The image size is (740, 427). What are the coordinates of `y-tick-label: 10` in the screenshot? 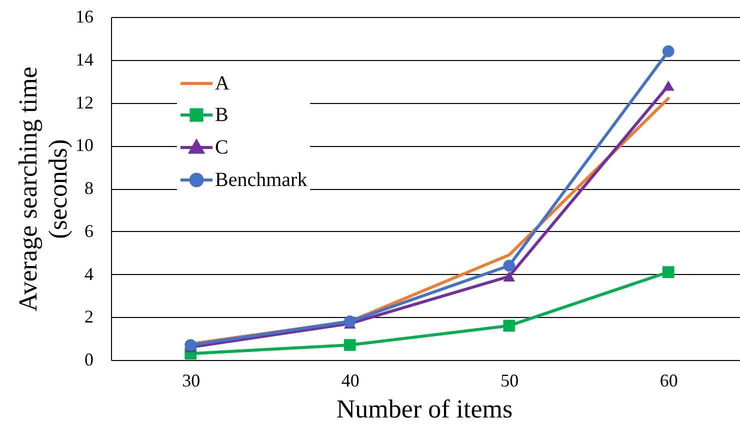 It's located at (85, 145).